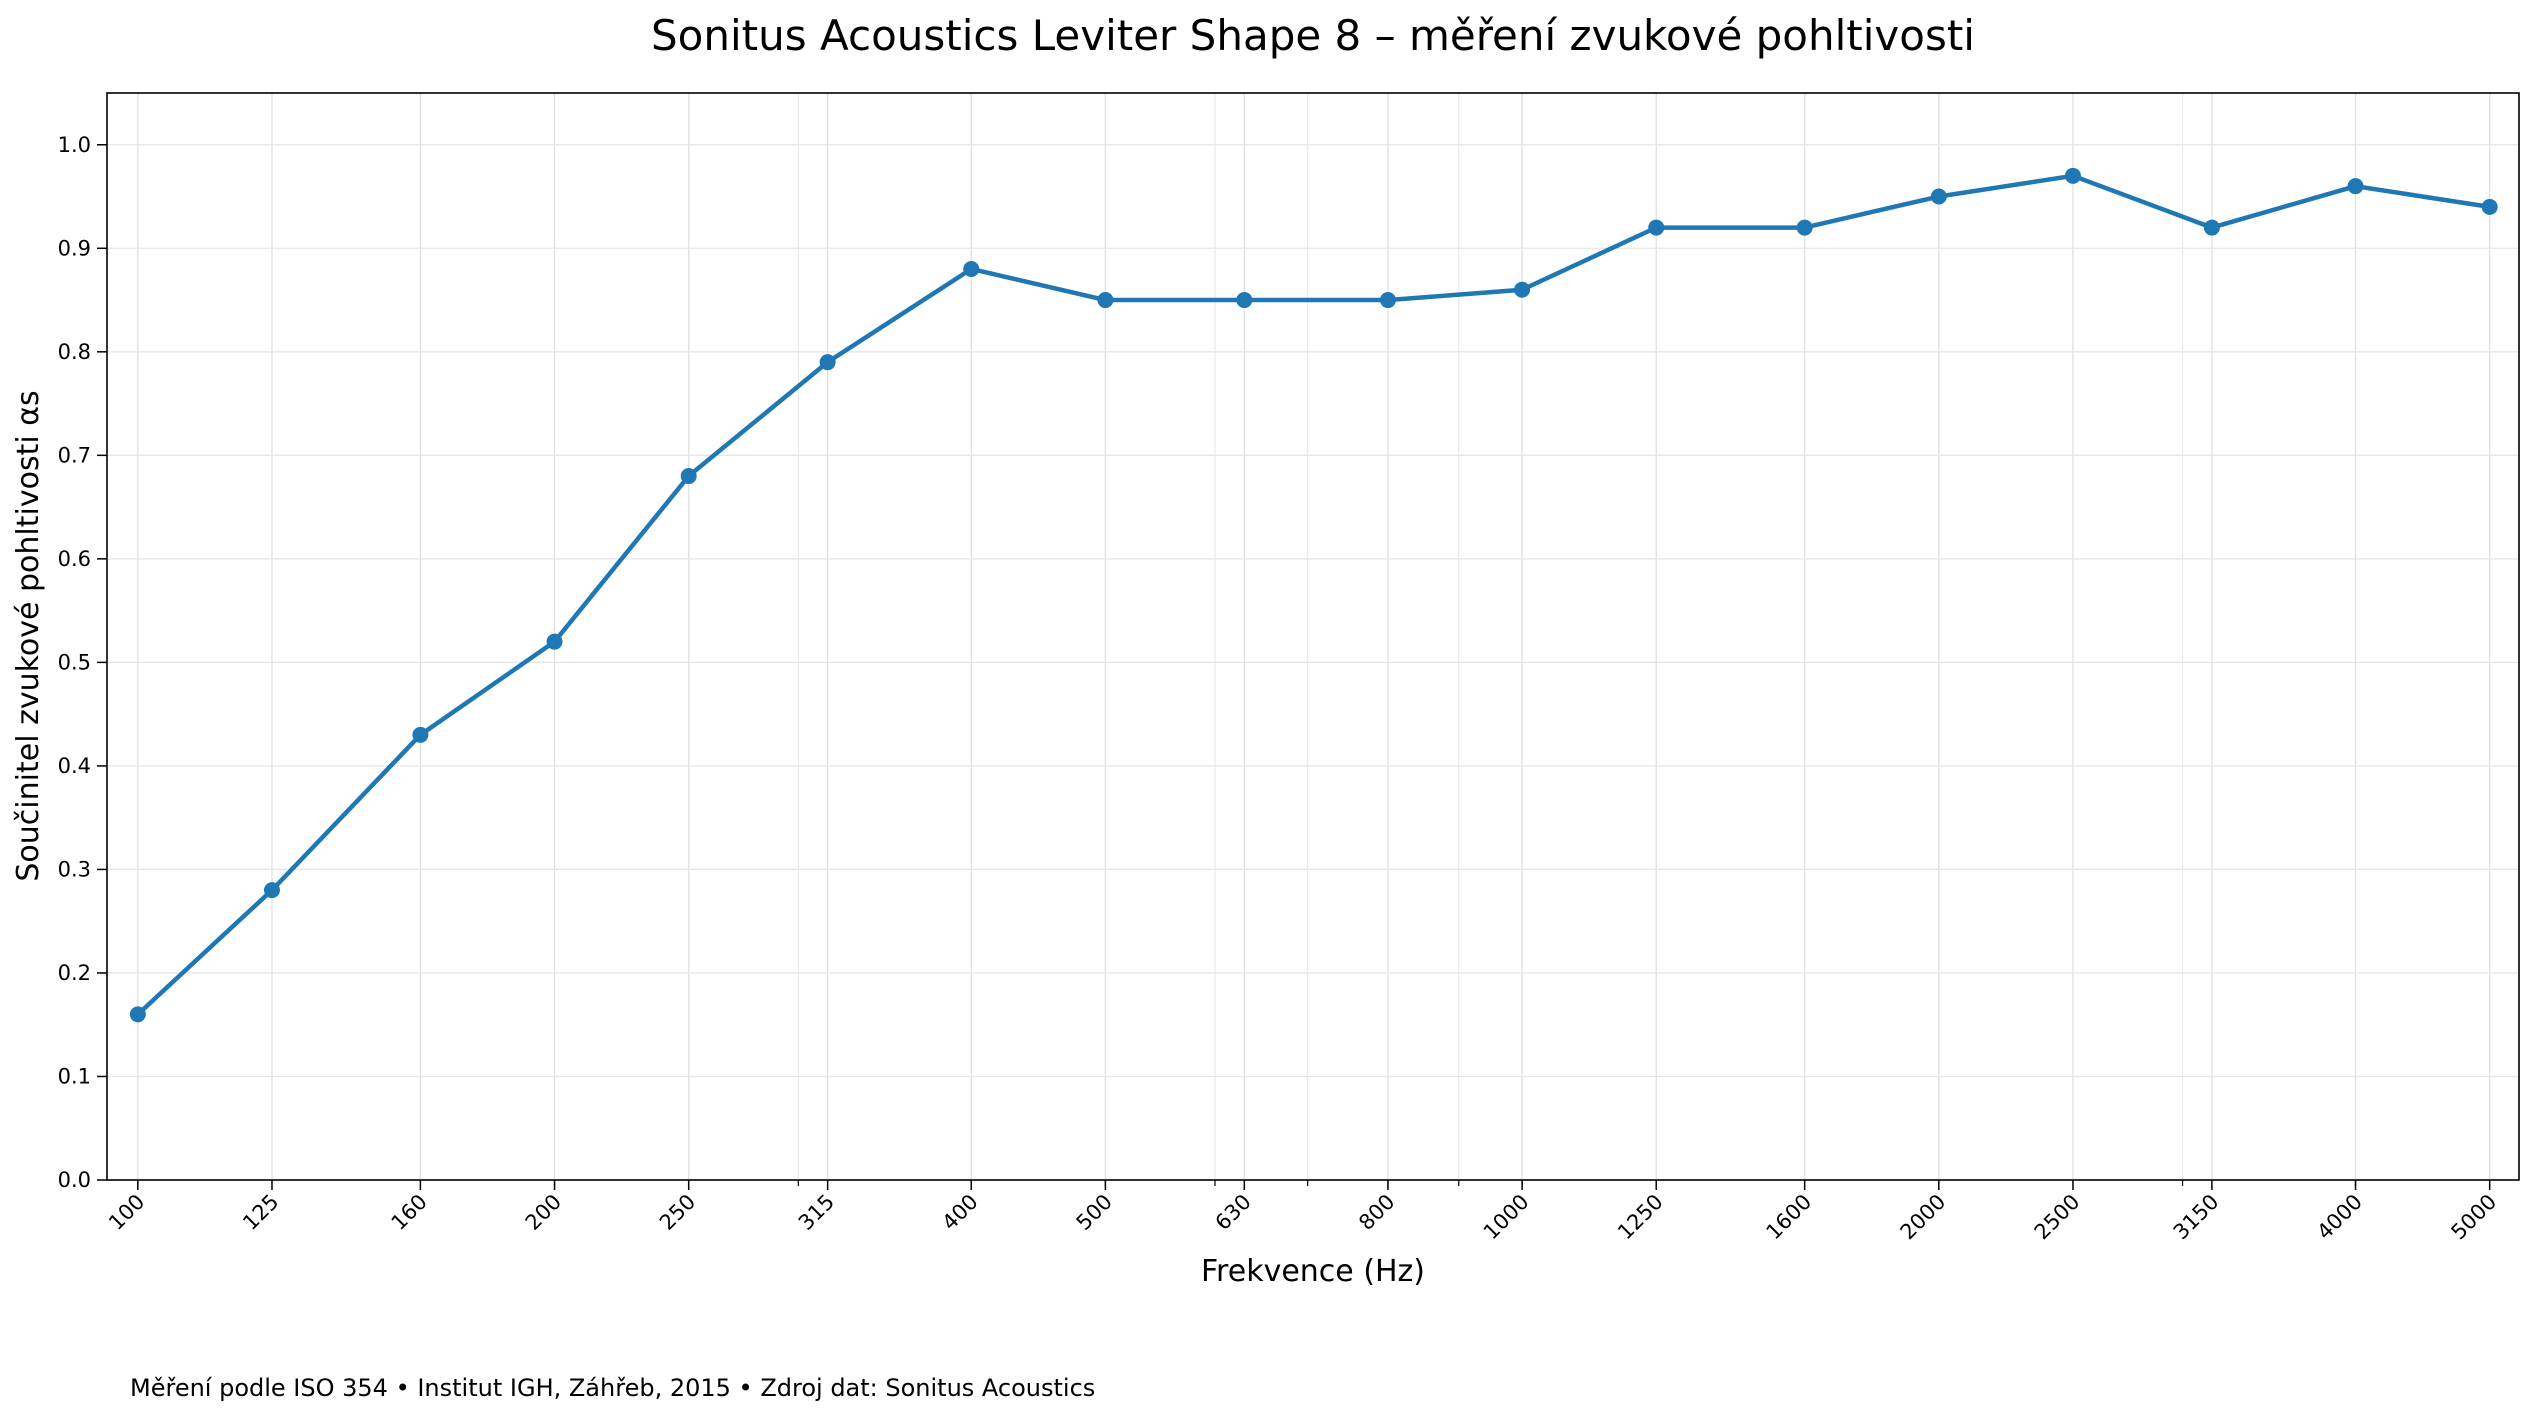 The image size is (2538, 1418). I want to click on x-tick-label: 400, so click(959, 1212).